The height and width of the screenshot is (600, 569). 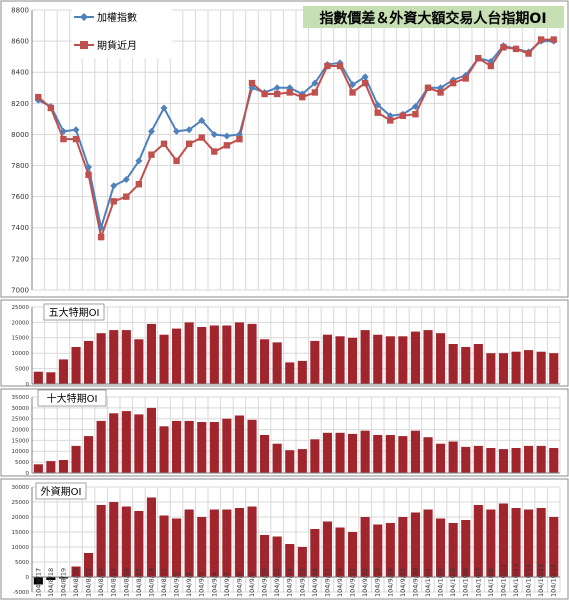 What do you see at coordinates (302, 582) in the screenshot?
I see `x-tick-label: 104/9/15` at bounding box center [302, 582].